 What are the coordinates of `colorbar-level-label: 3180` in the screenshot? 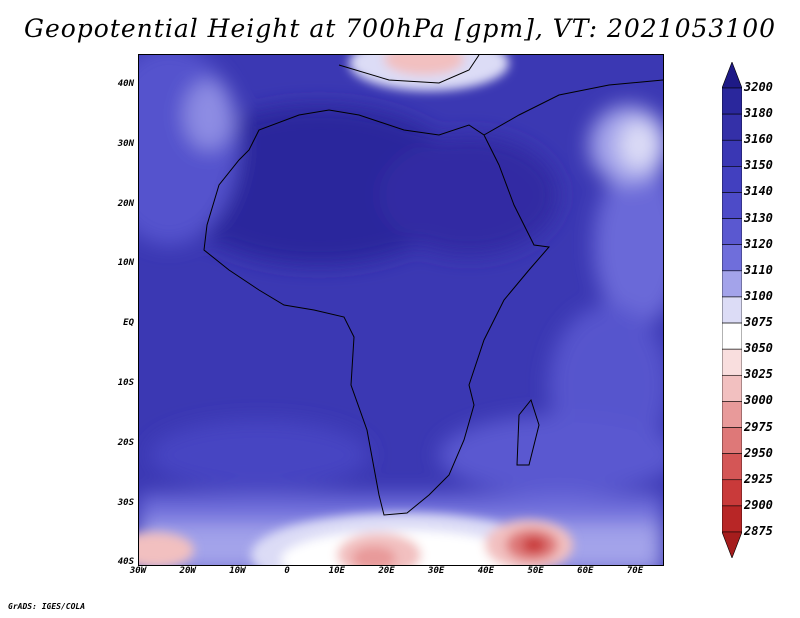 It's located at (758, 113).